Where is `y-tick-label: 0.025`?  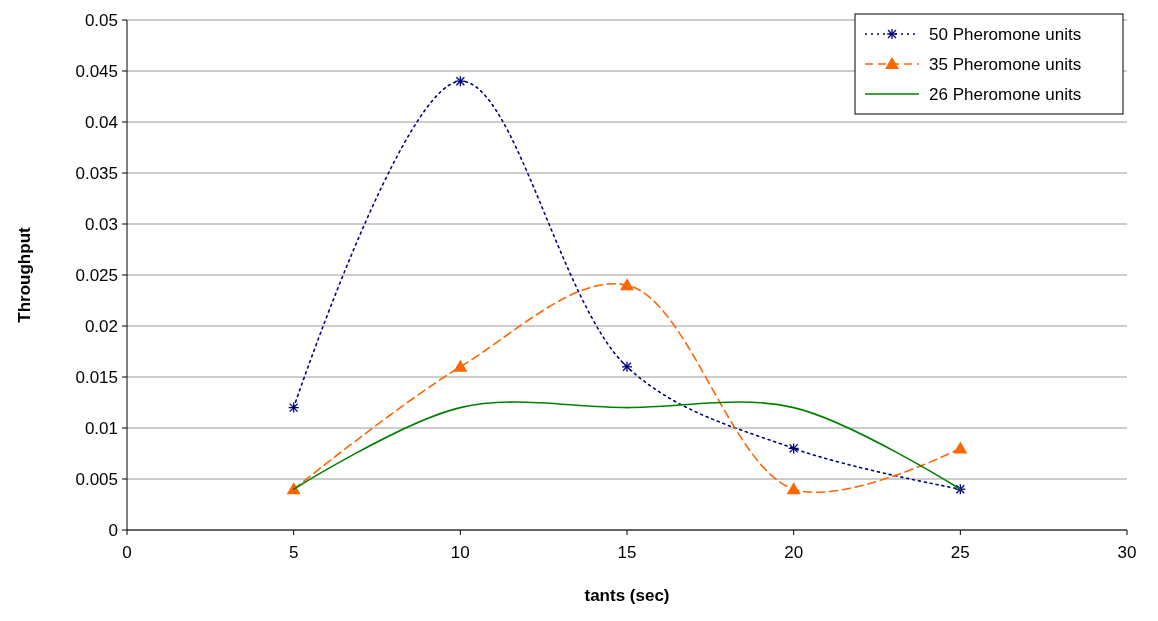
y-tick-label: 0.025 is located at coordinates (96, 275).